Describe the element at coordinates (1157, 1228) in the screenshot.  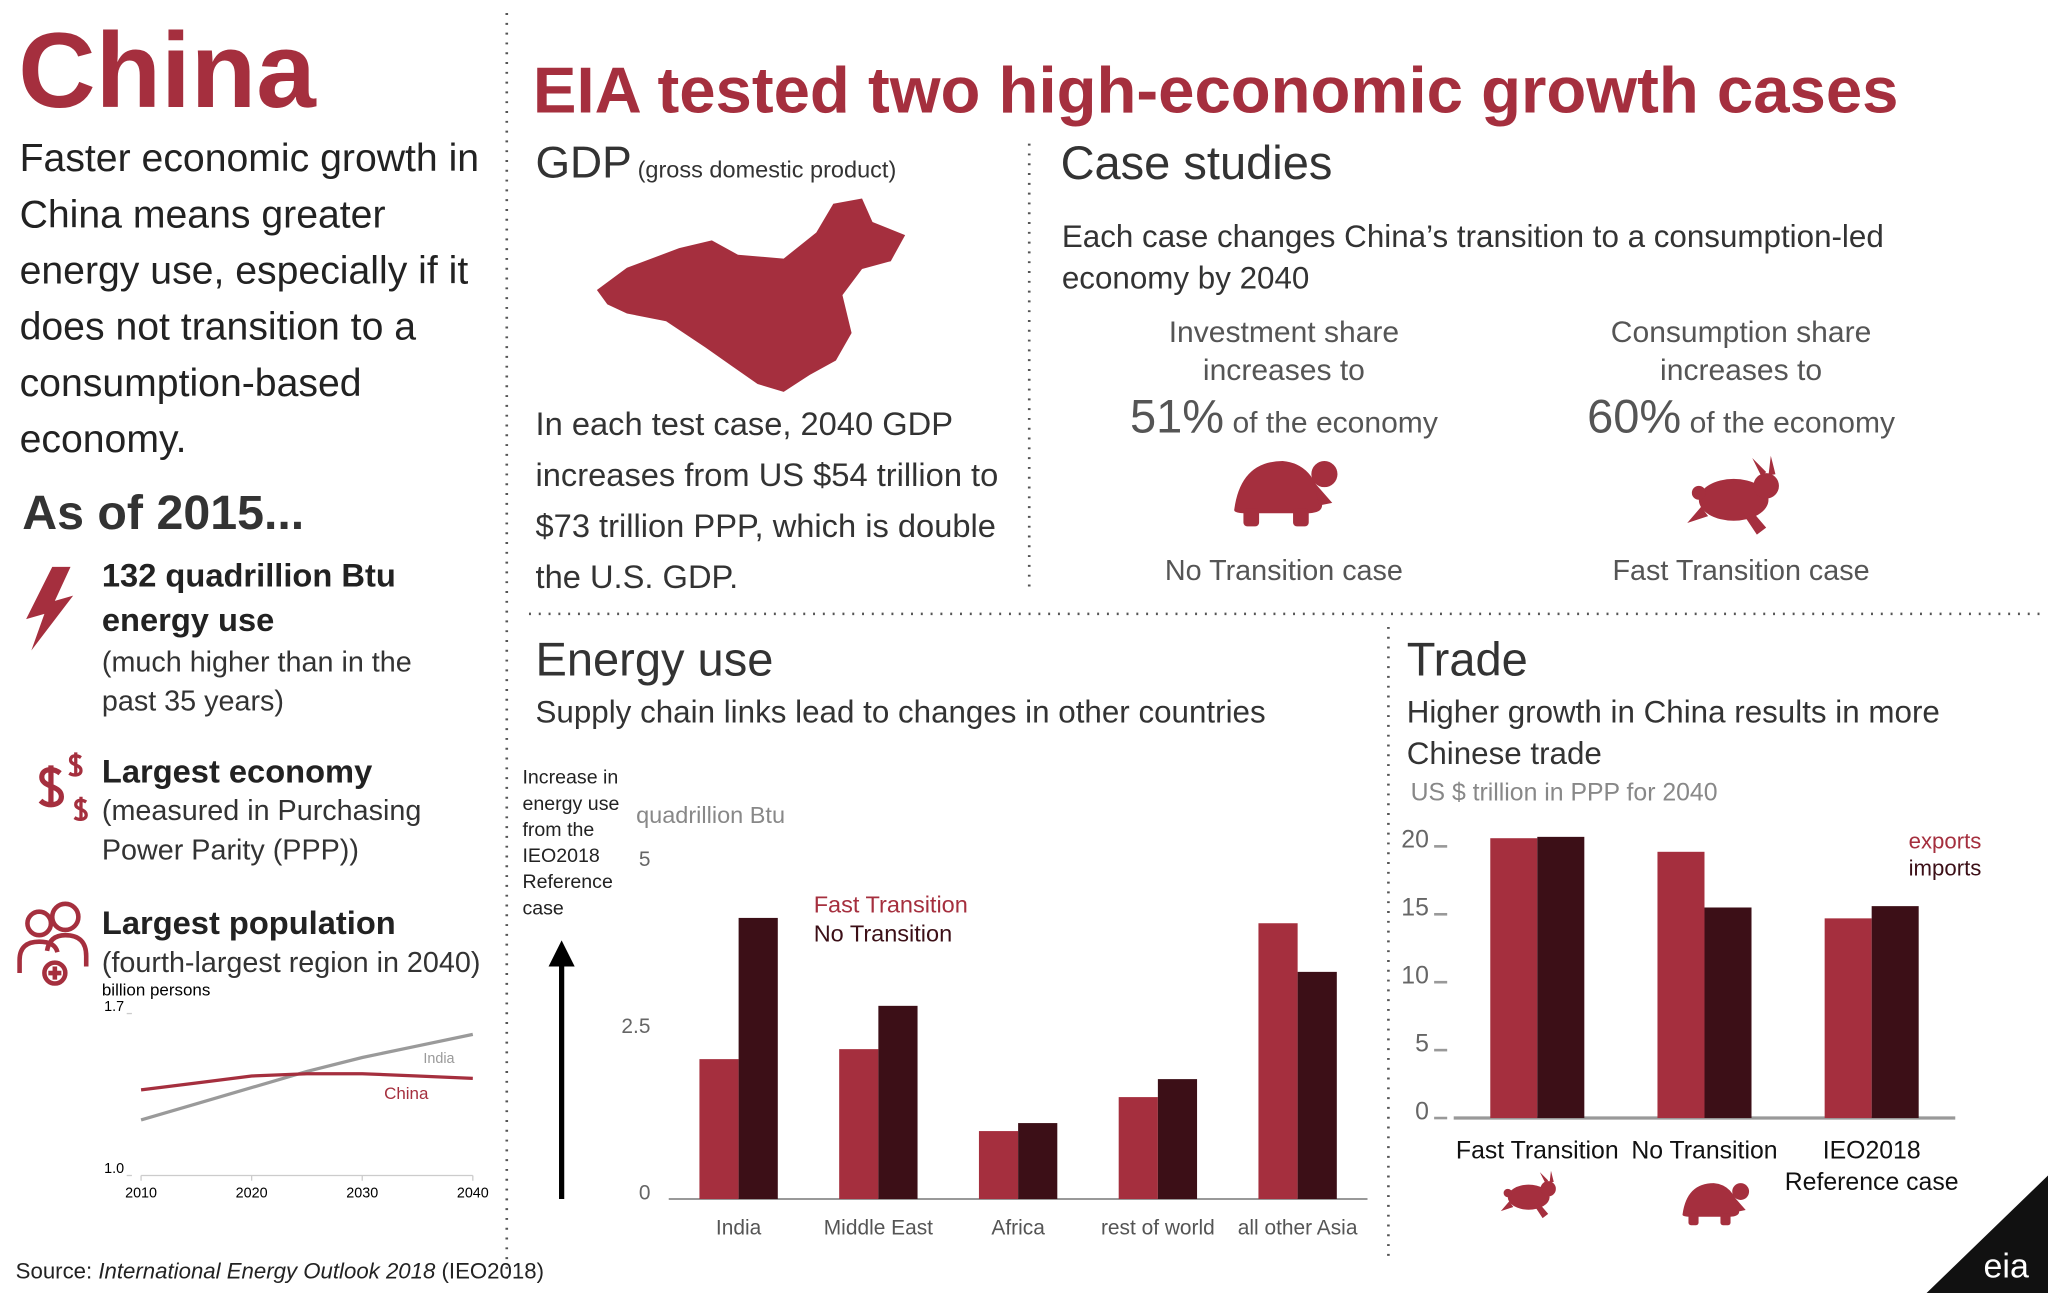
I see `x-tick-label: rest of world` at that location.